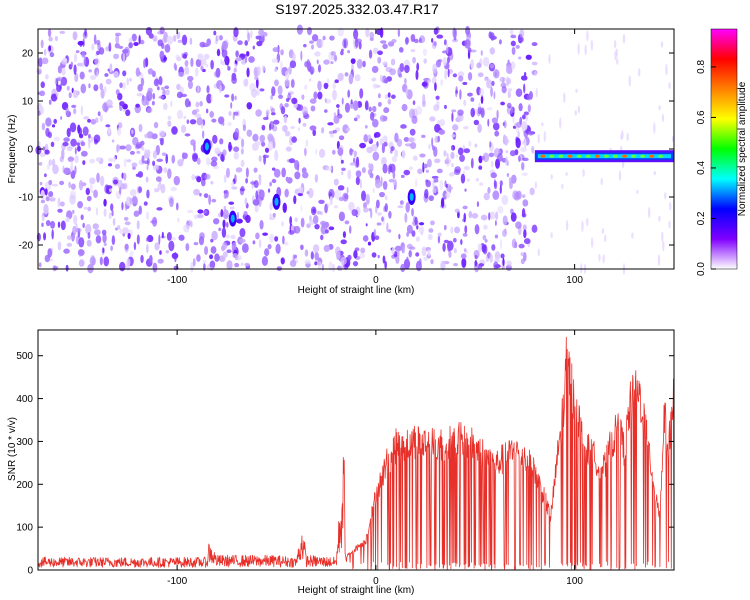 This screenshot has height=600, width=750. I want to click on heatmap-feature-spot, so click(276, 201).